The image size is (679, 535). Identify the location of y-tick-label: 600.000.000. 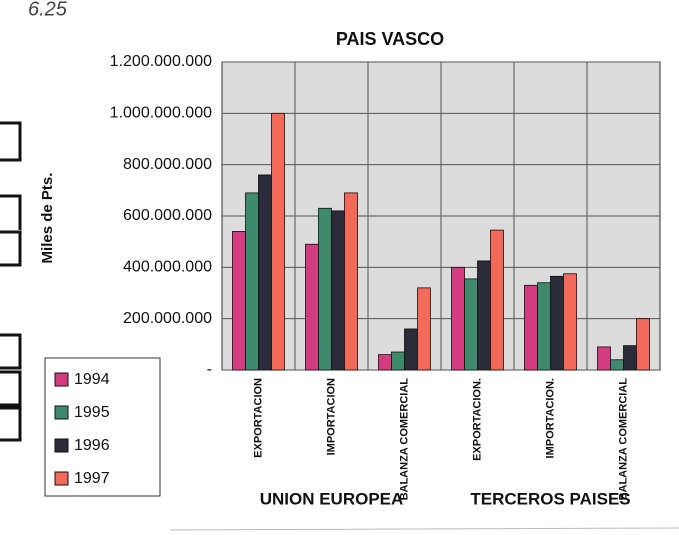
(167, 215).